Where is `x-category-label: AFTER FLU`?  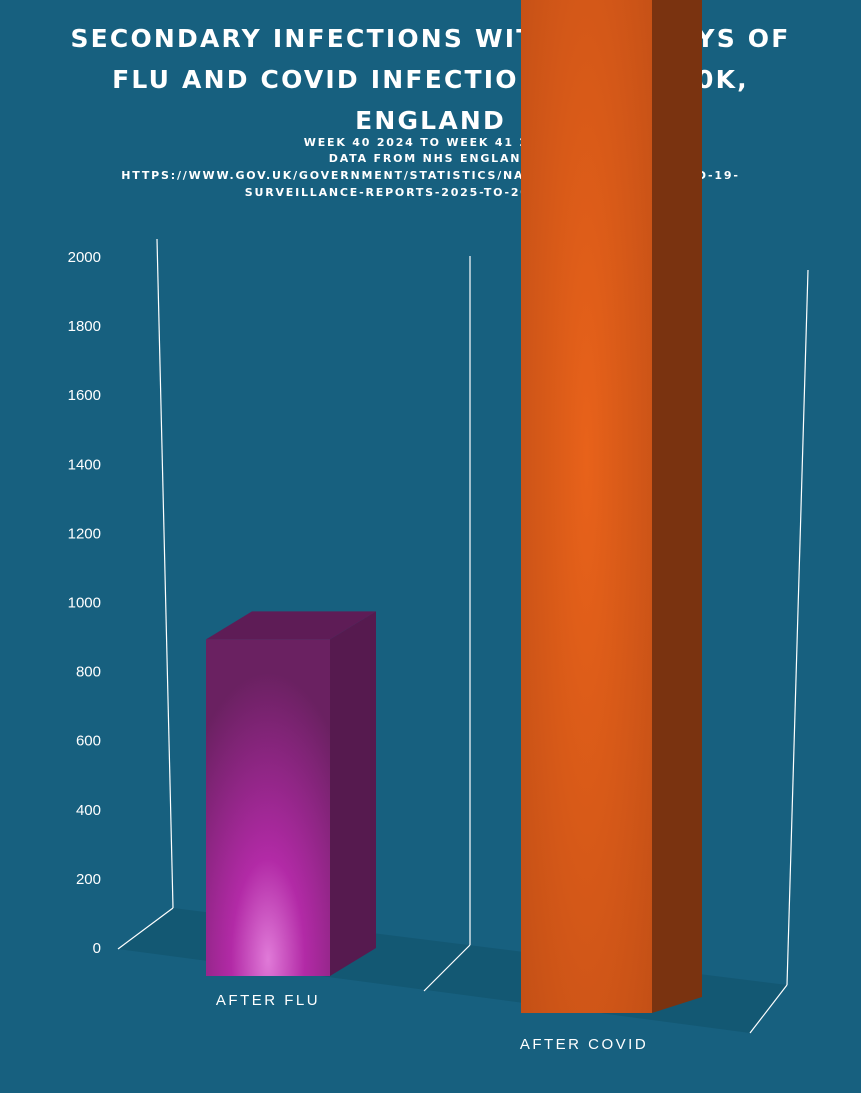
x-category-label: AFTER FLU is located at coordinates (268, 1000).